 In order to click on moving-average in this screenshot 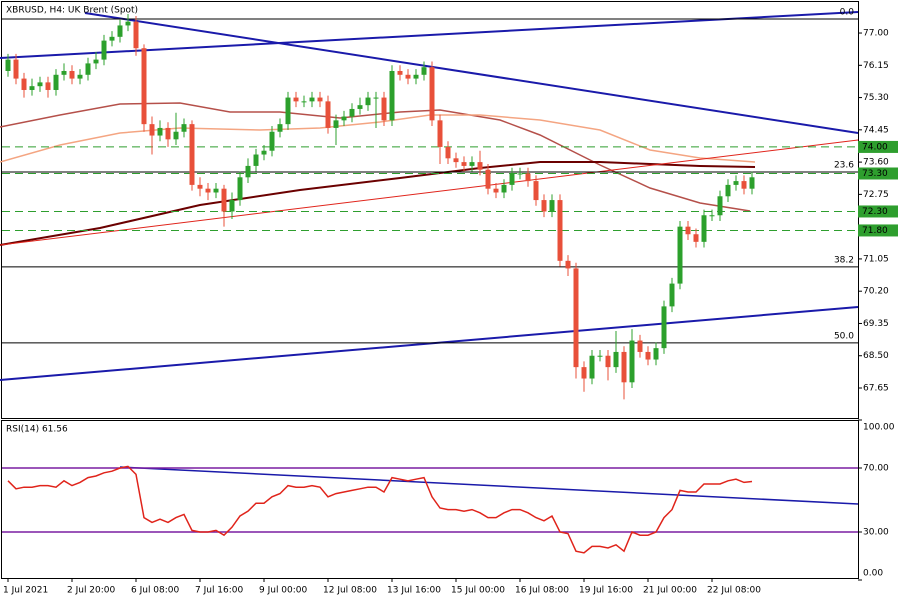, I will do `click(378, 203)`.